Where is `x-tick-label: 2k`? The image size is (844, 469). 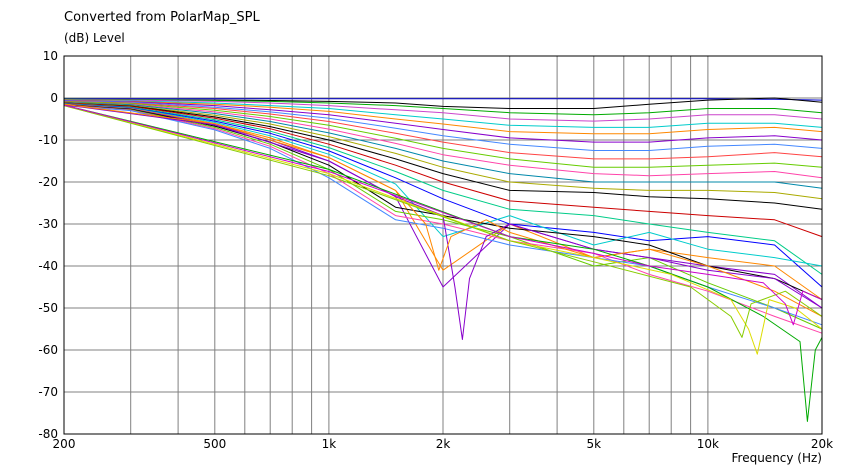
x-tick-label: 2k is located at coordinates (443, 444).